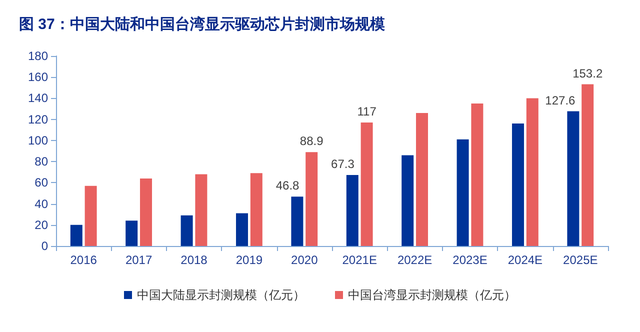 The width and height of the screenshot is (640, 332). What do you see at coordinates (41, 161) in the screenshot?
I see `y-tick-label: 80` at bounding box center [41, 161].